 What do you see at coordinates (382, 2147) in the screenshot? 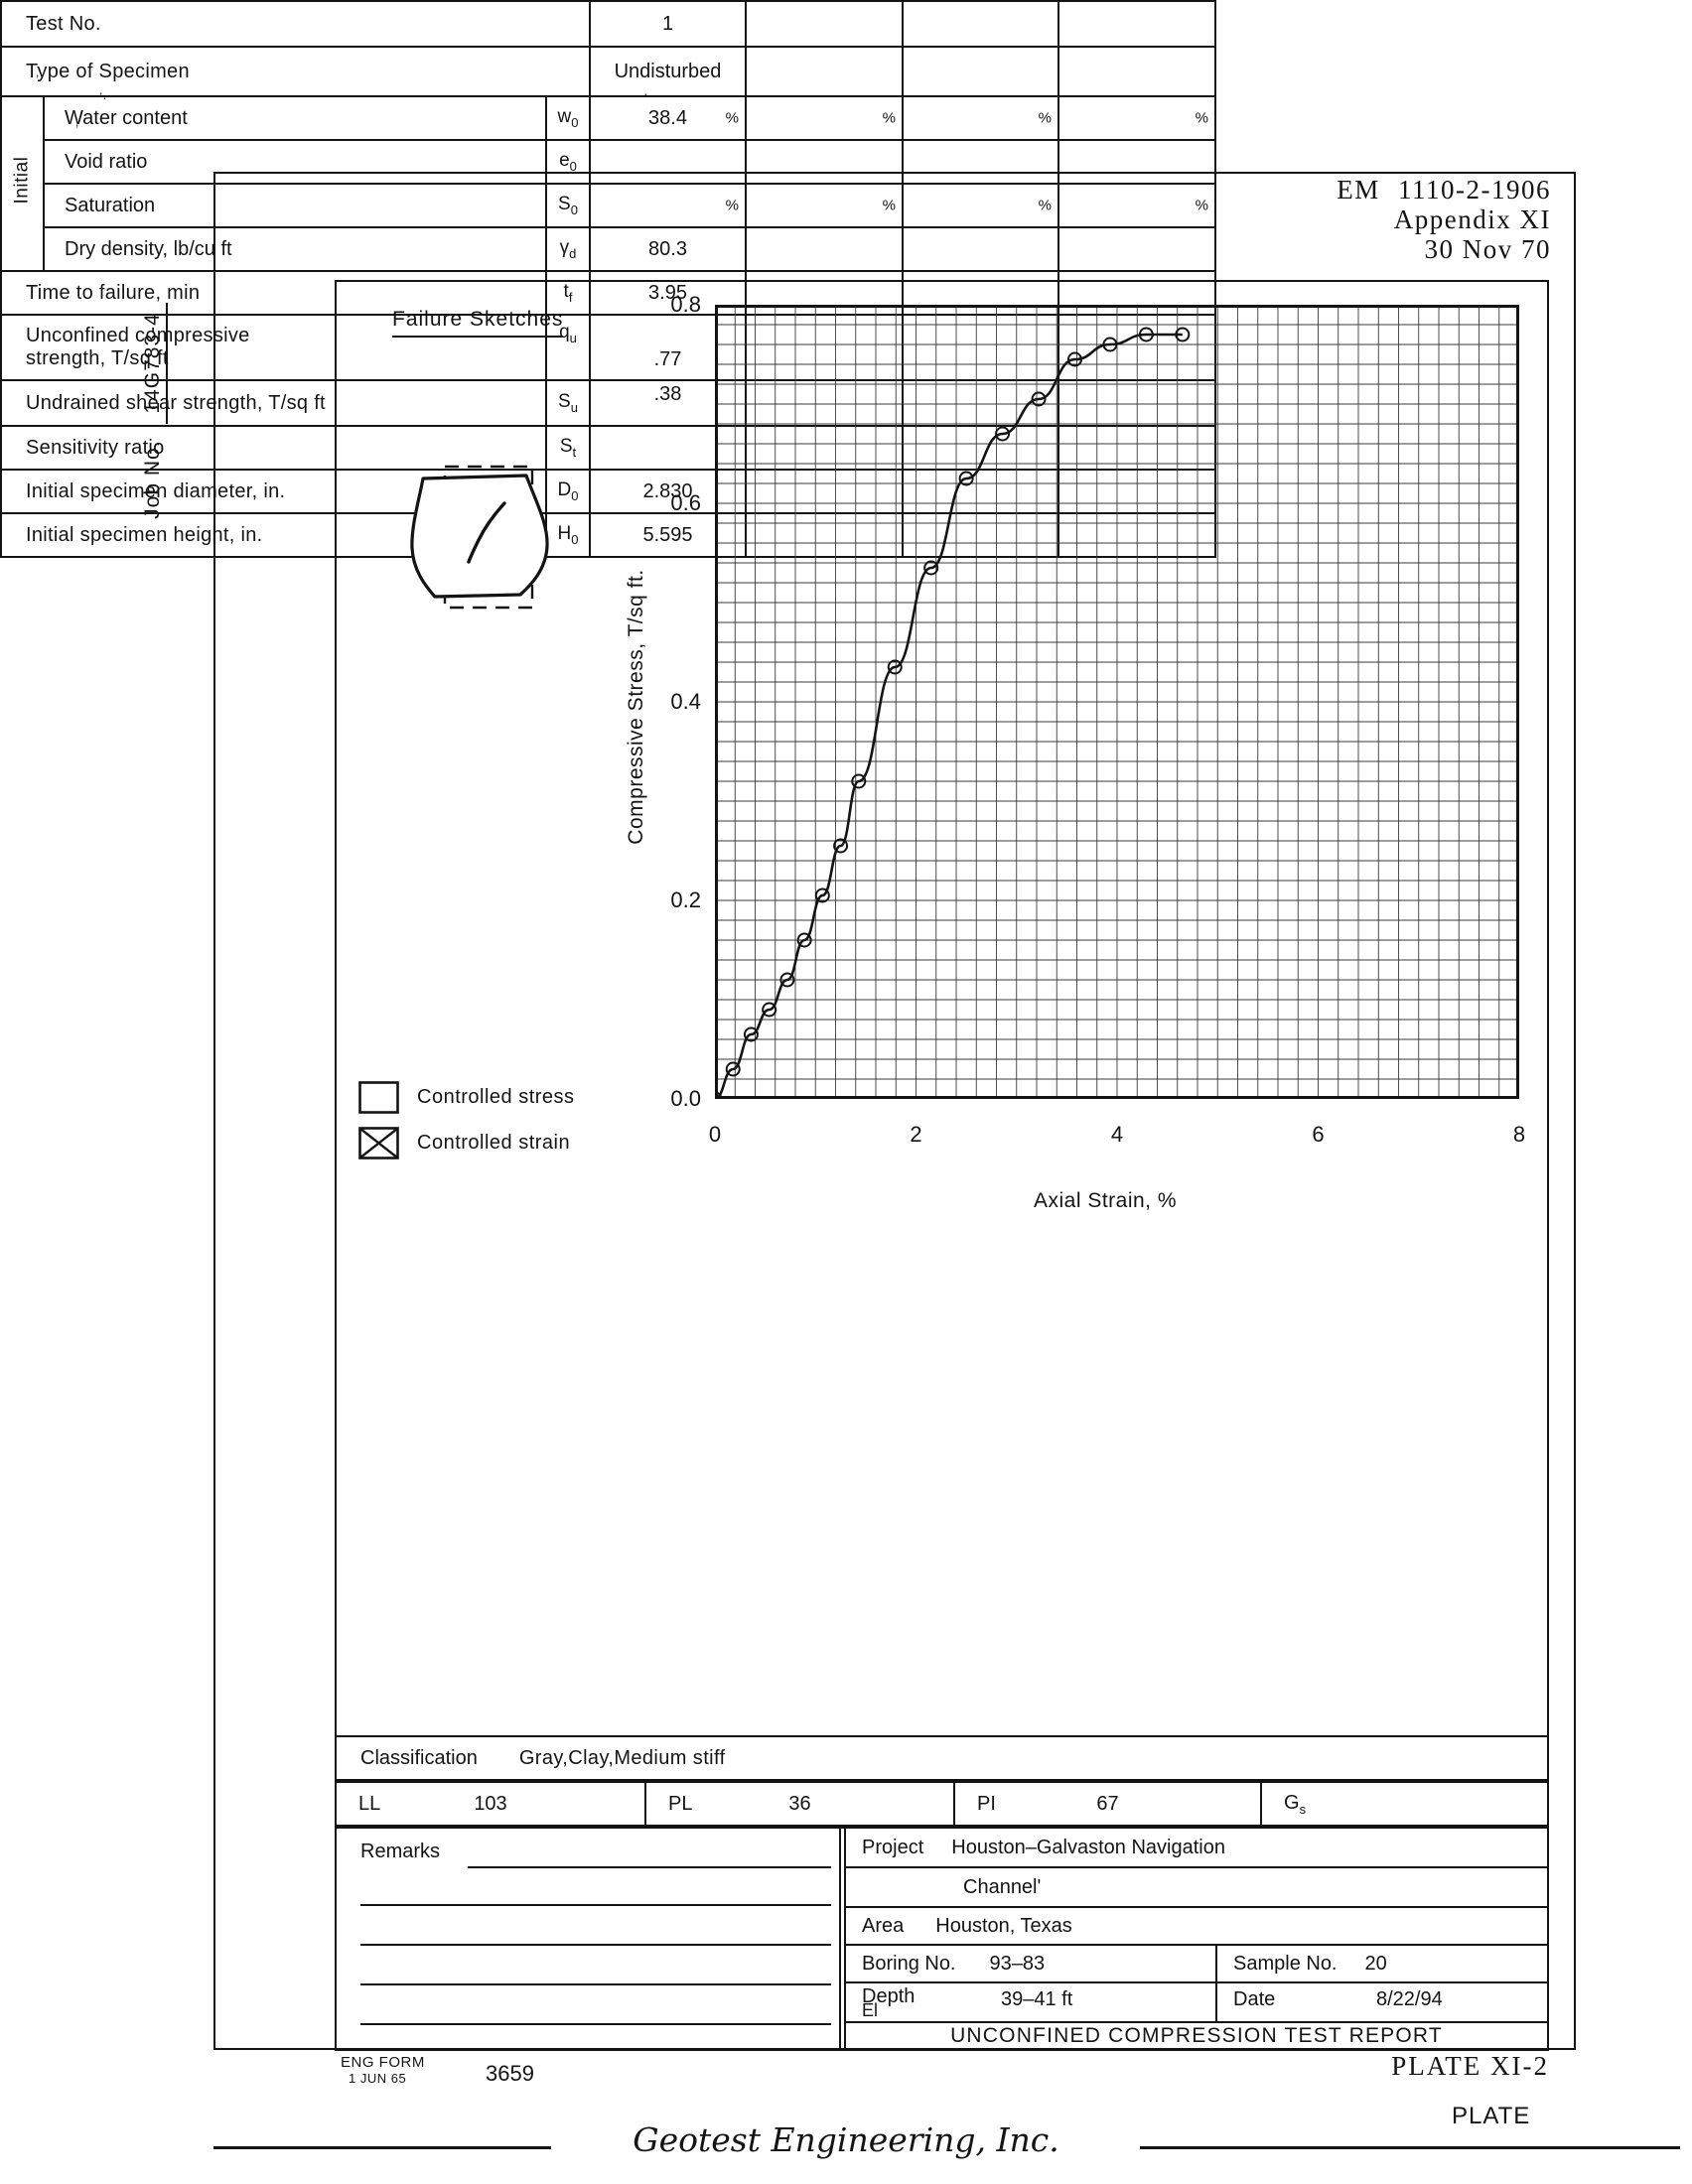
I see `company-rule` at bounding box center [382, 2147].